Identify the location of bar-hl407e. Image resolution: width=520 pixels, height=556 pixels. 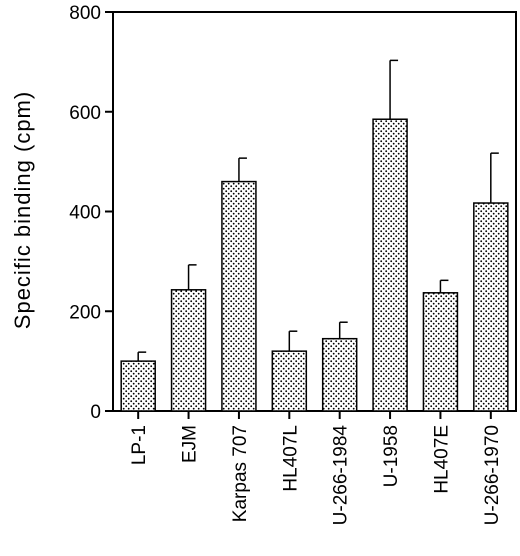
(440, 352).